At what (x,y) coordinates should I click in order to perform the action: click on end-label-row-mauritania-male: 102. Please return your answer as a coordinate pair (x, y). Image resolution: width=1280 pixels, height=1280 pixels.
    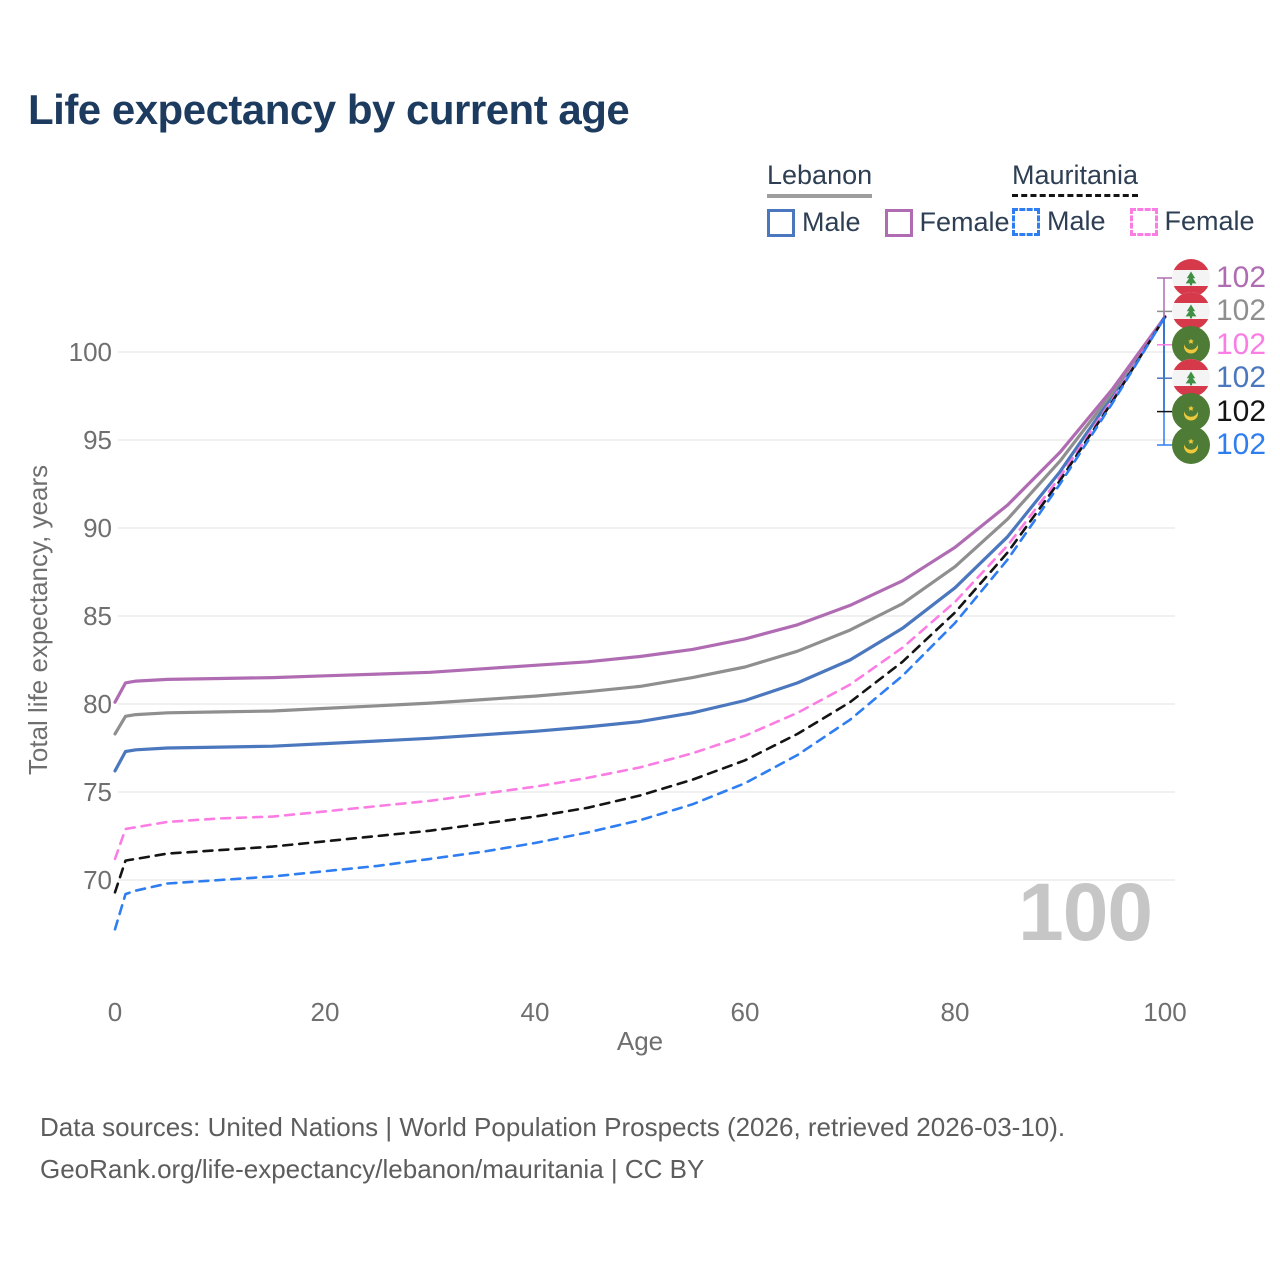
    Looking at the image, I should click on (1219, 445).